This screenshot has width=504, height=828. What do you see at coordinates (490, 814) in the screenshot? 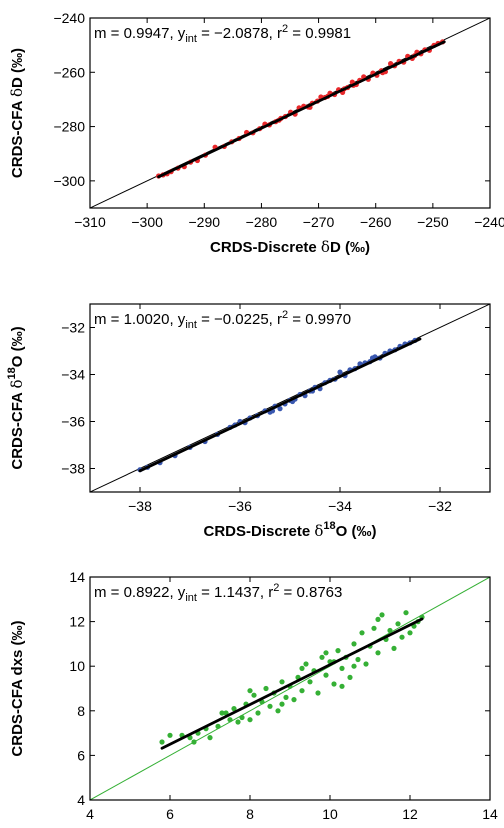
I see `x-tick-label: 14` at bounding box center [490, 814].